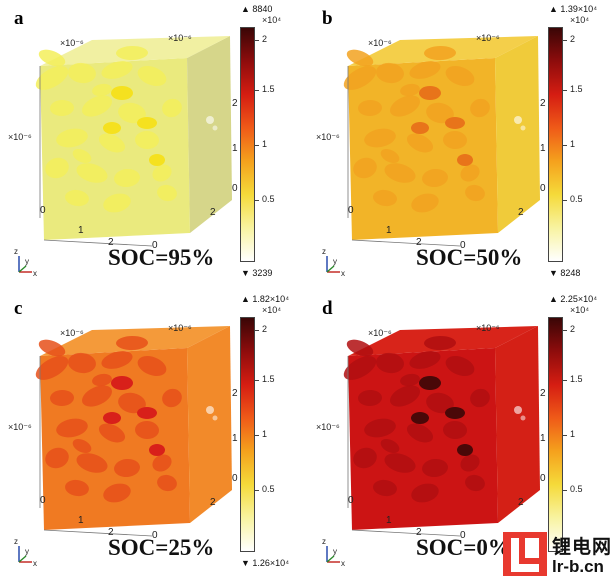 This screenshot has width=615, height=581. What do you see at coordinates (573, 434) in the screenshot?
I see `colorbar-tick-label: 1` at bounding box center [573, 434].